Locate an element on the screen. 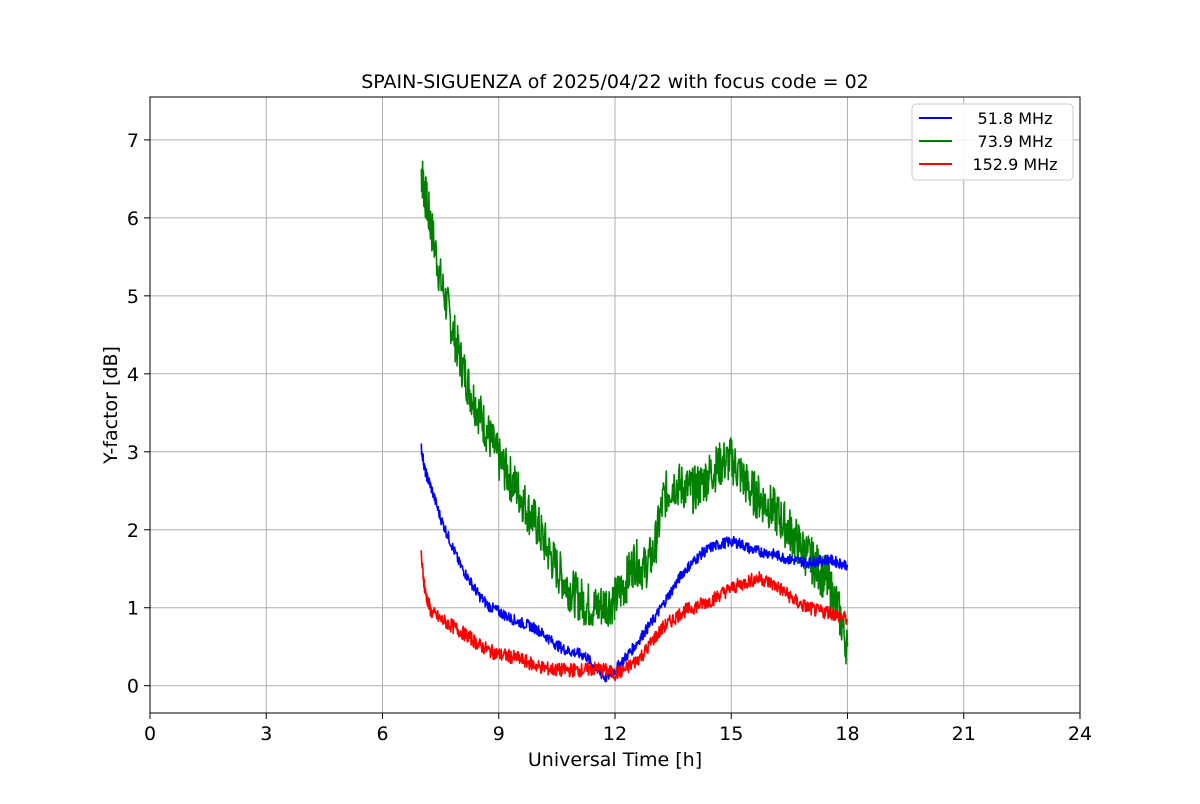 The image size is (1200, 804). x-tick-label: 15 is located at coordinates (731, 734).